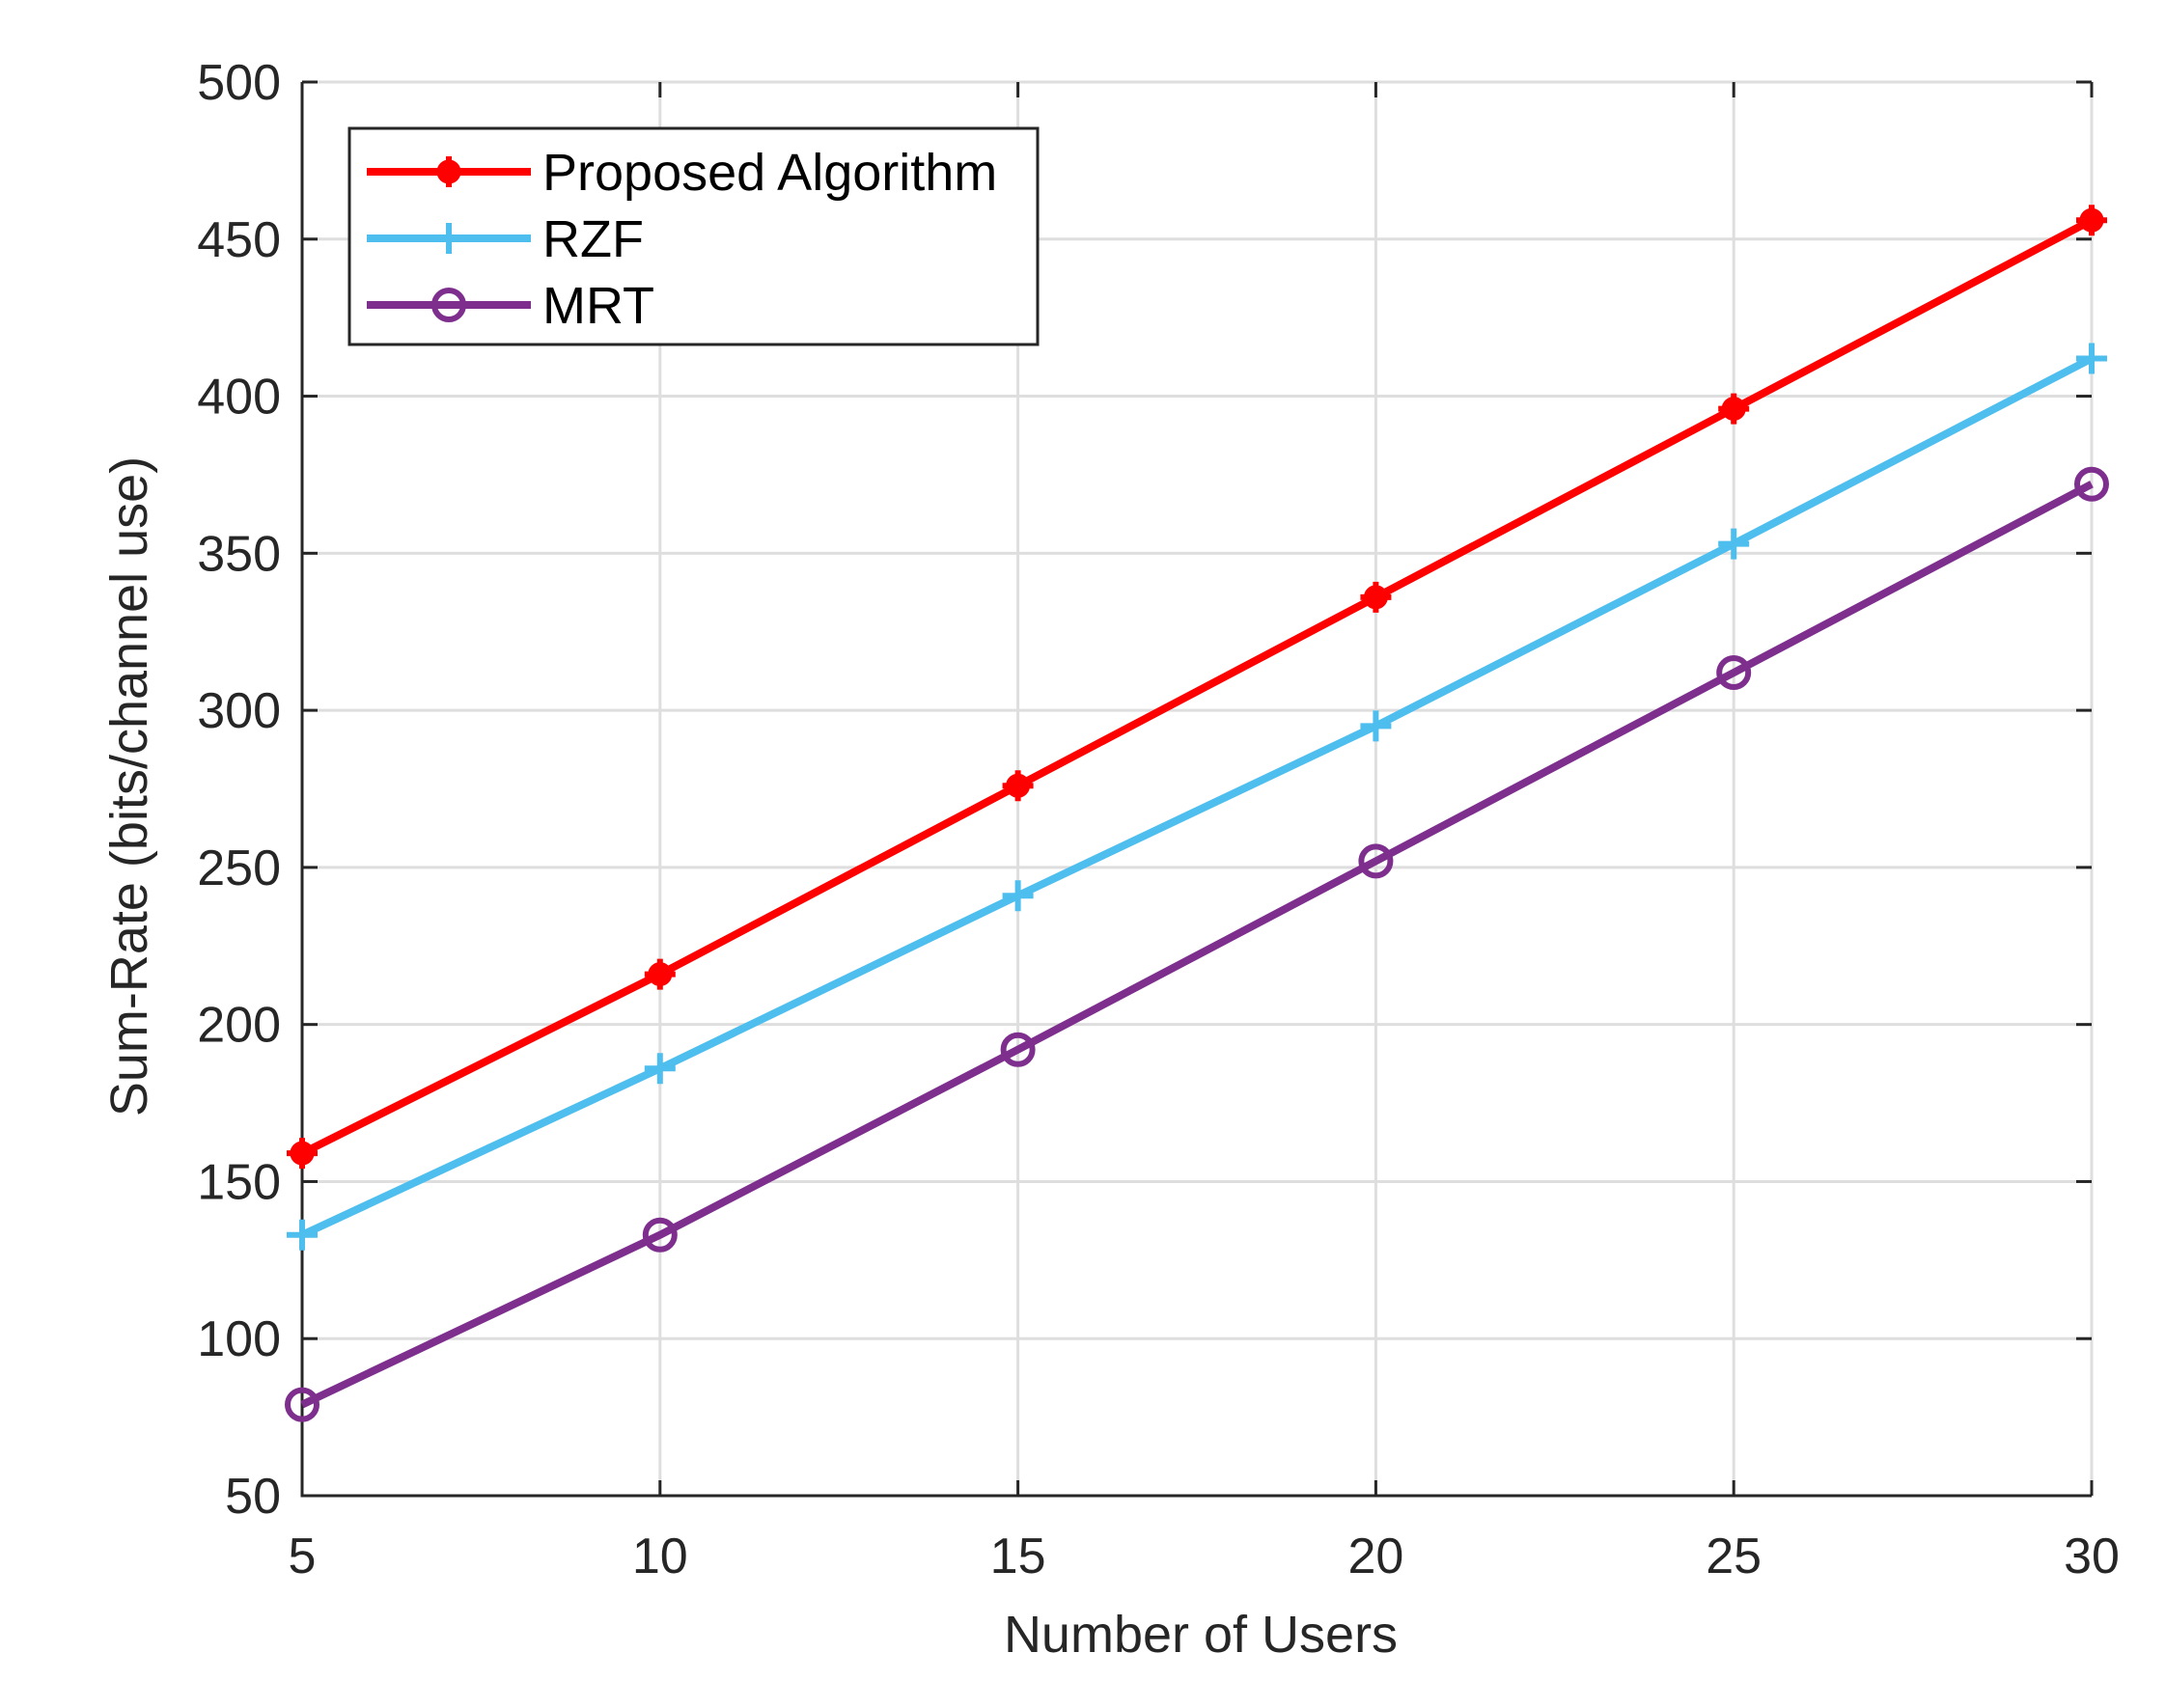 This screenshot has width=2165, height=1708. Describe the element at coordinates (239, 240) in the screenshot. I see `y-tick-label: 450` at that location.